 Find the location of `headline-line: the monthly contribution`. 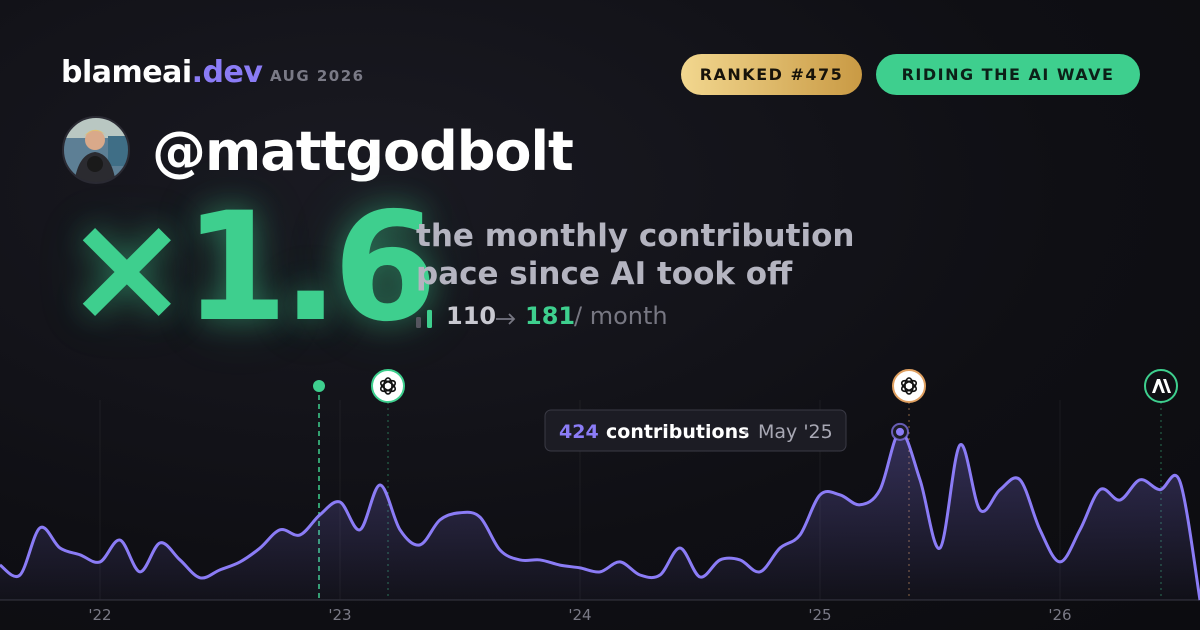

headline-line: the monthly contribution is located at coordinates (635, 236).